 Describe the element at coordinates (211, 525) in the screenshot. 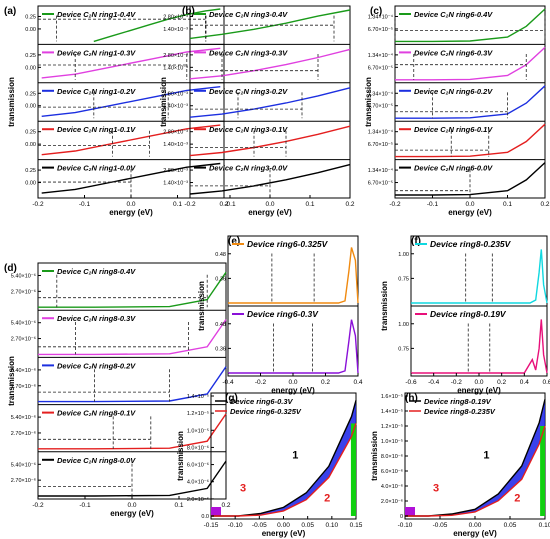

I see `x-tick-label: -0.15` at that location.